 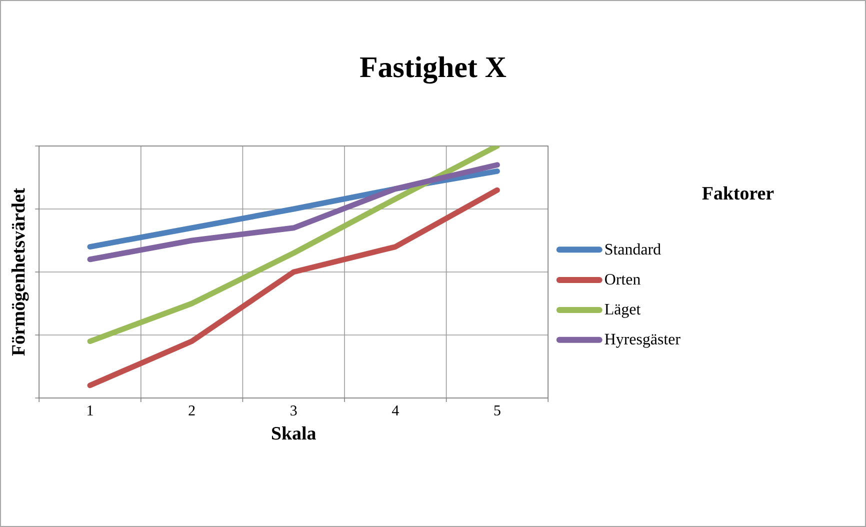 I want to click on x-axis-title: Skala, so click(x=294, y=433).